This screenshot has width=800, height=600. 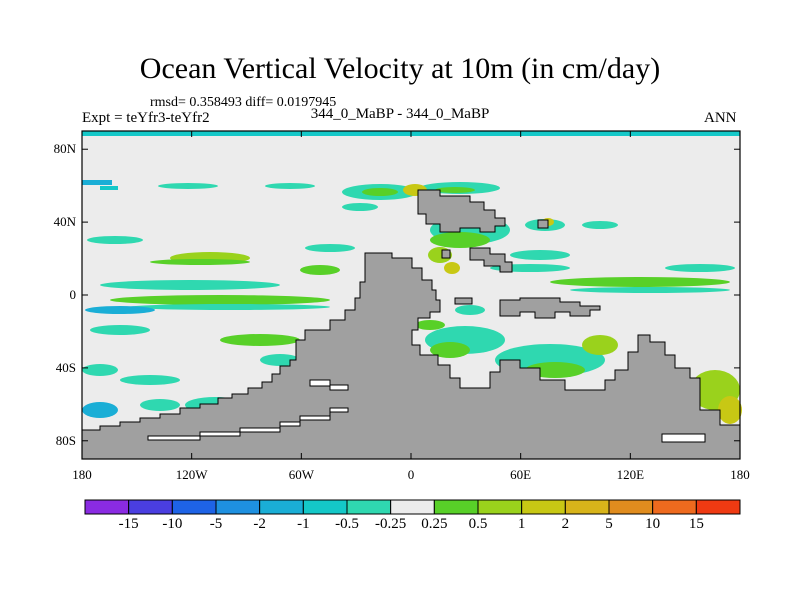 I want to click on stats-label: rmsd= 0.358493 diff= 0.0197945, so click(x=243, y=102).